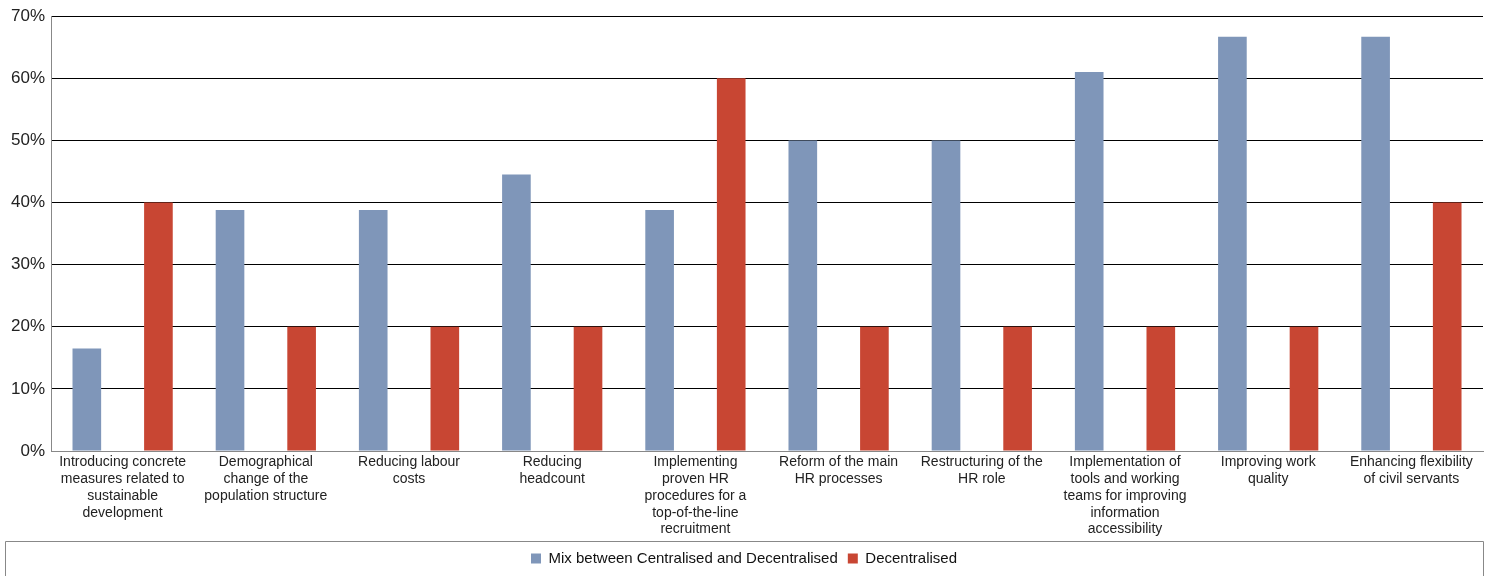  What do you see at coordinates (123, 486) in the screenshot?
I see `x-tick-label: Introducing concrete measures related to sustainable development` at bounding box center [123, 486].